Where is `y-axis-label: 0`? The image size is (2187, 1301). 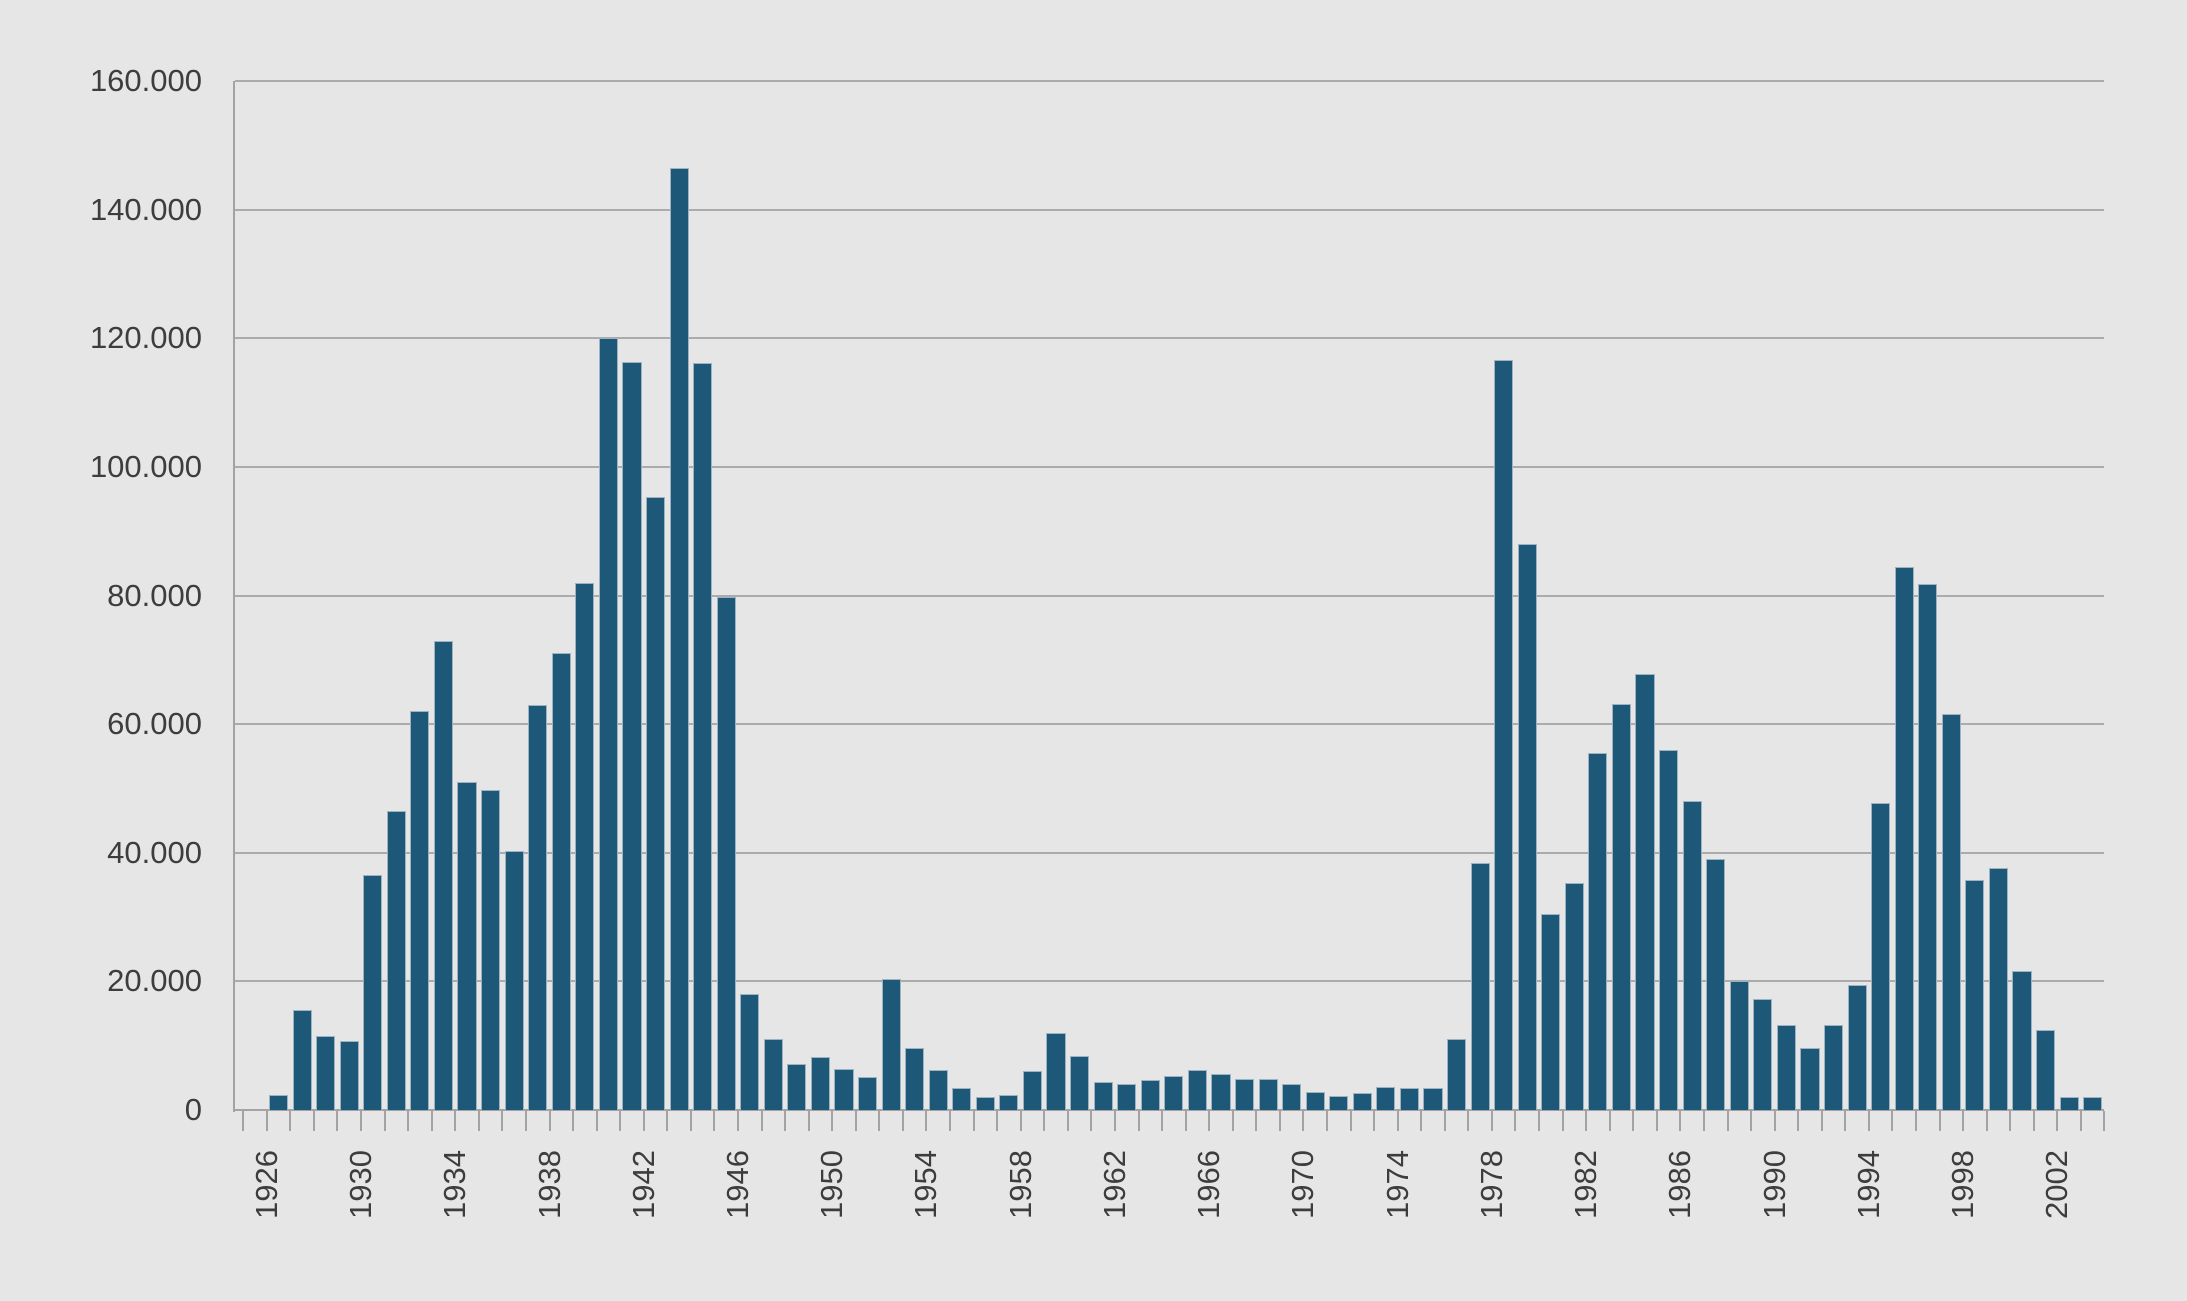
y-axis-label: 0 is located at coordinates (193, 1109).